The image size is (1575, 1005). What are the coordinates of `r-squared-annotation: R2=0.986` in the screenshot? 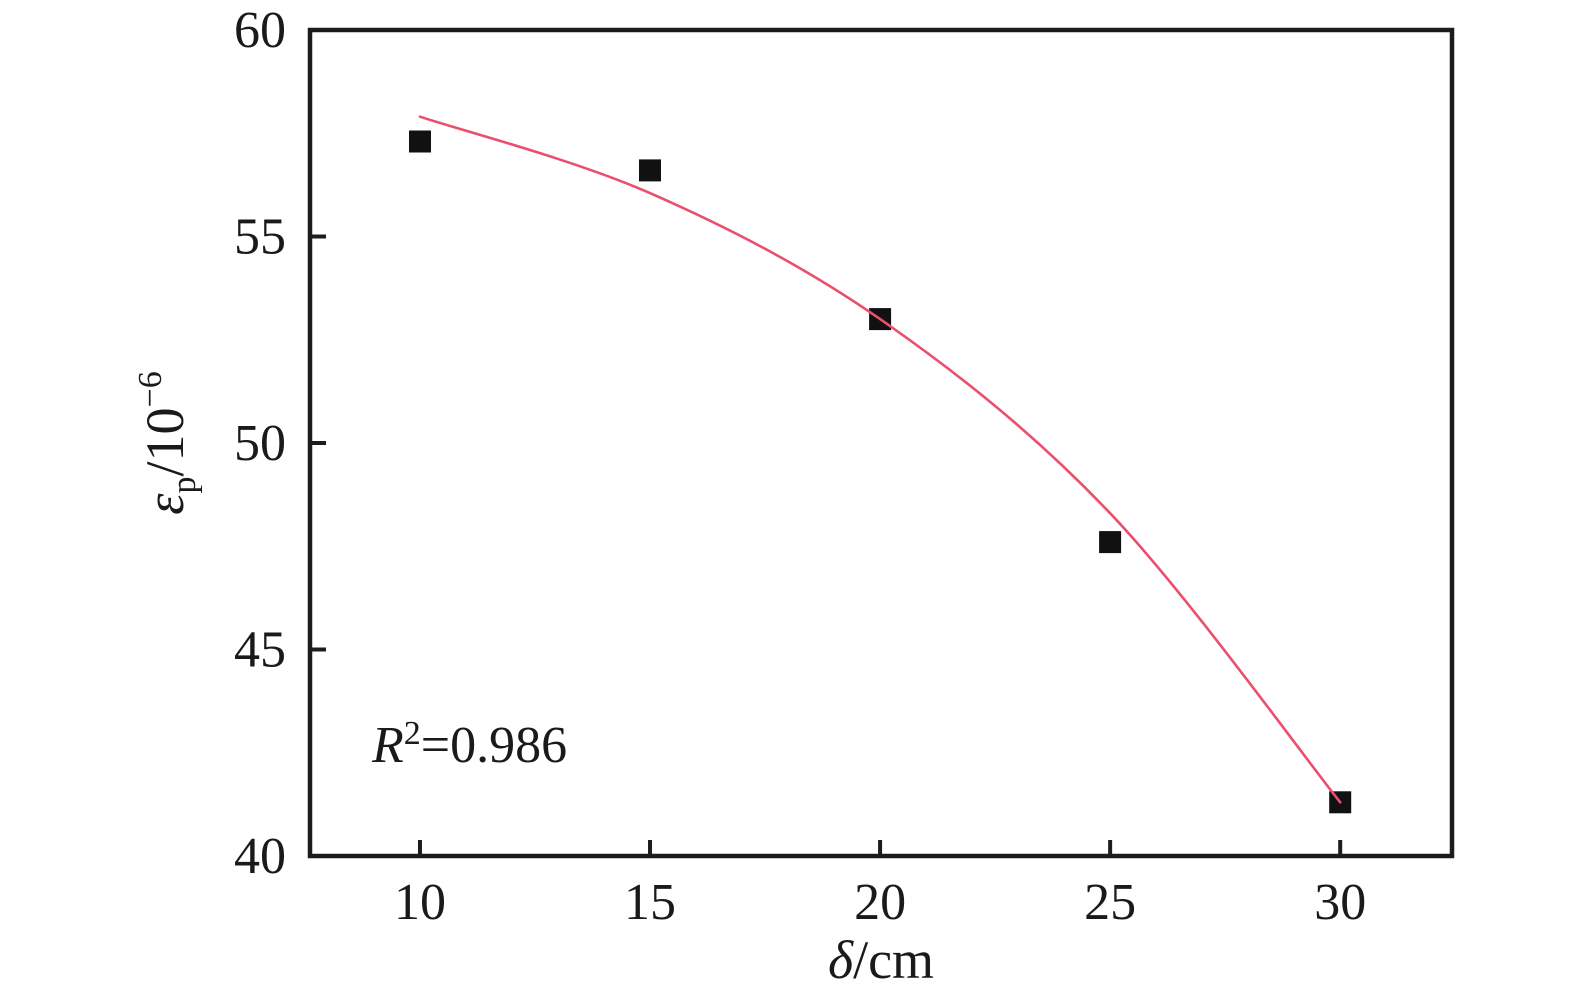 It's located at (469, 744).